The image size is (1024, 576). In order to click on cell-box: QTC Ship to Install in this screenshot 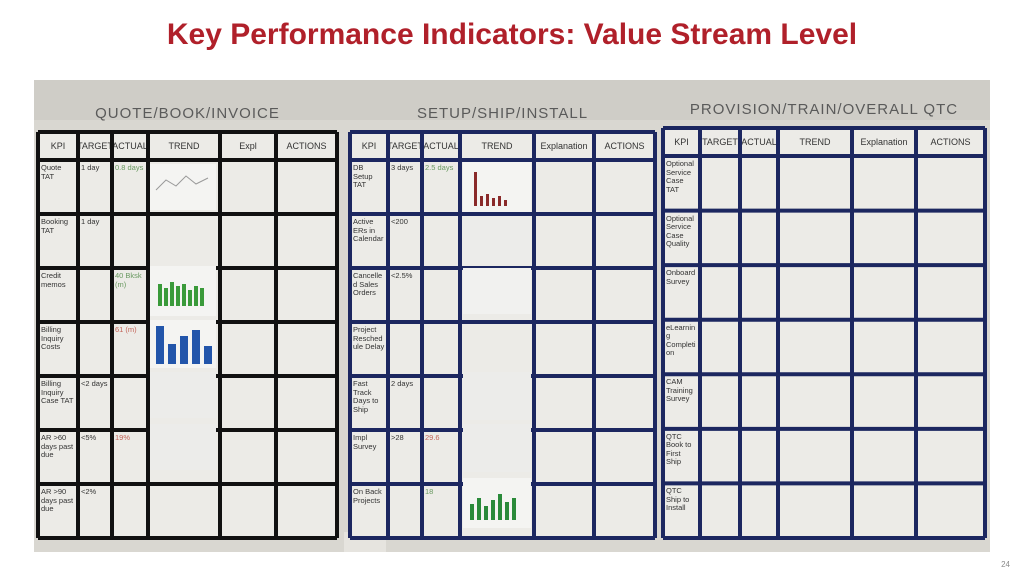, I will do `click(678, 499)`.